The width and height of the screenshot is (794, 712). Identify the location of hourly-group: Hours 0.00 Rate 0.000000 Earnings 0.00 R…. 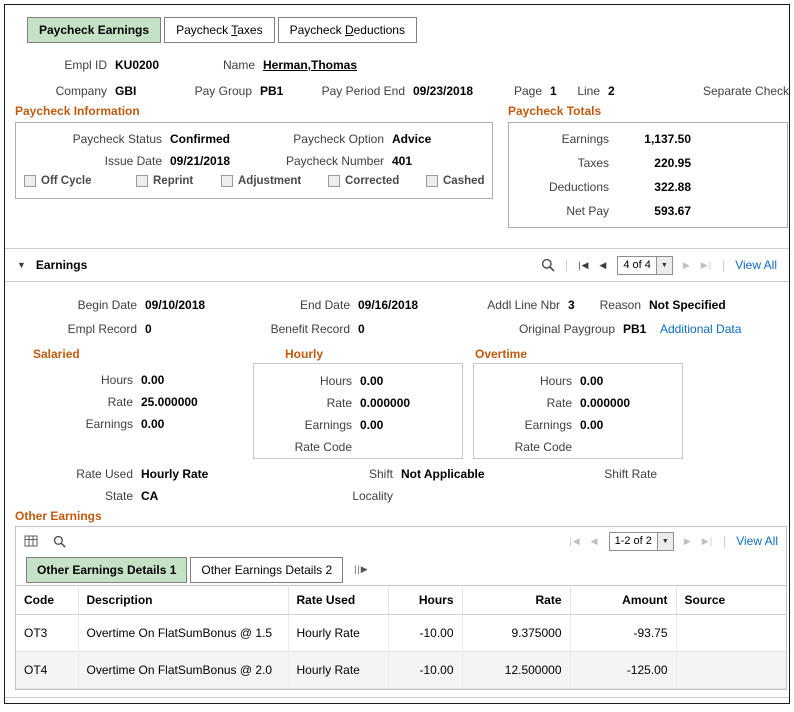
(358, 411).